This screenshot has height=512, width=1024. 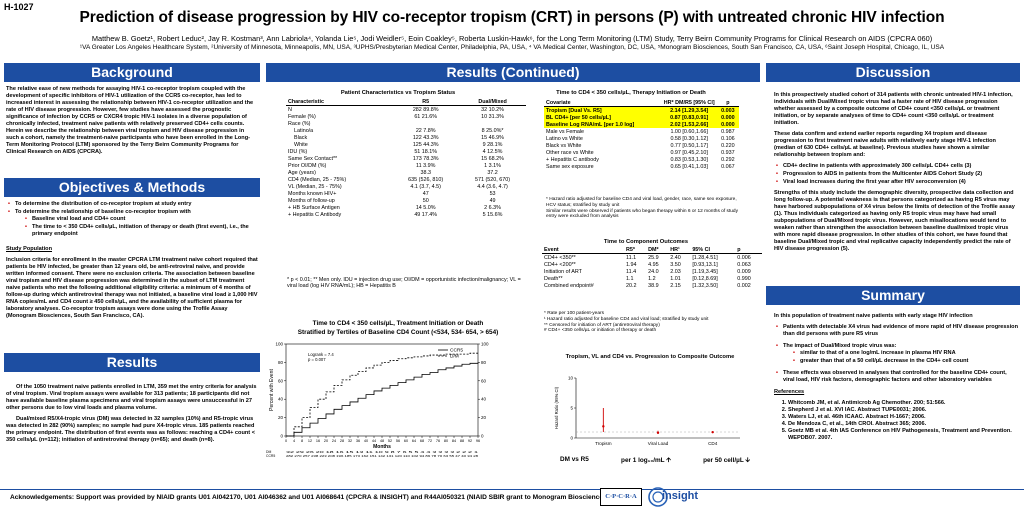 I want to click on table-cell: VL (Median, 25 - 75%), so click(x=315, y=186).